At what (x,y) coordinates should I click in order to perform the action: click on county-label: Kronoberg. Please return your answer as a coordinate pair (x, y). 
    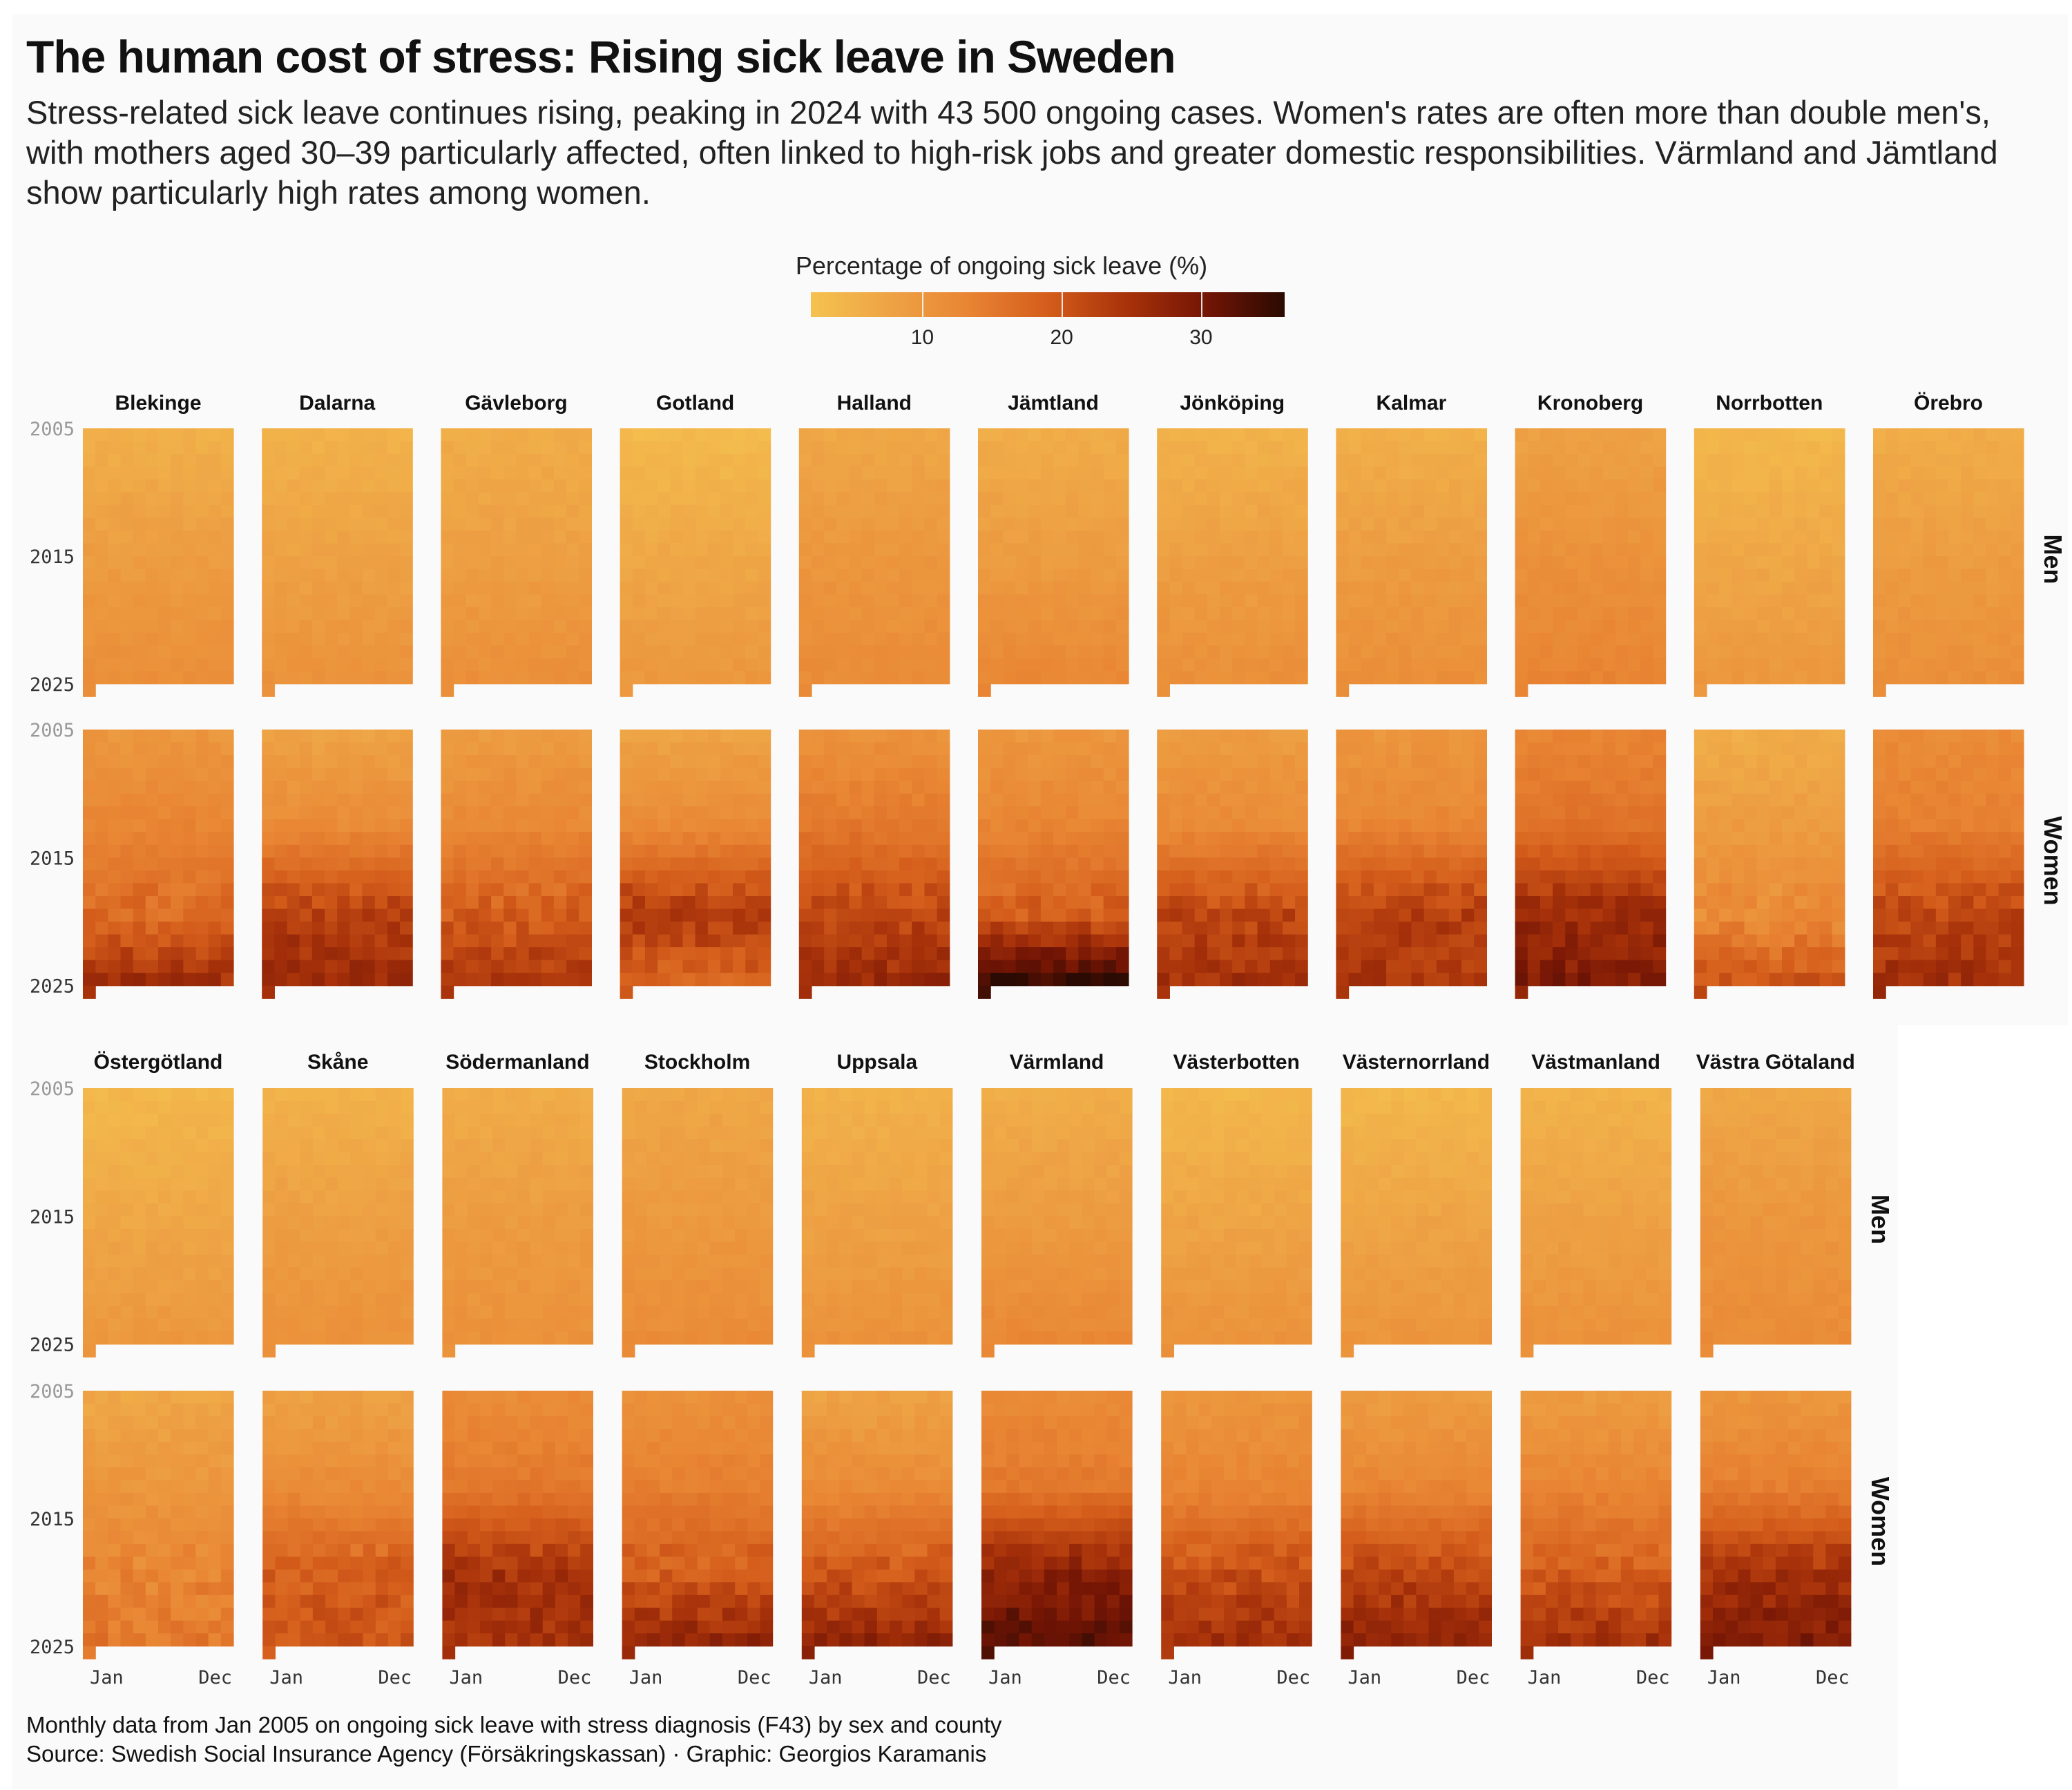
    Looking at the image, I should click on (1590, 404).